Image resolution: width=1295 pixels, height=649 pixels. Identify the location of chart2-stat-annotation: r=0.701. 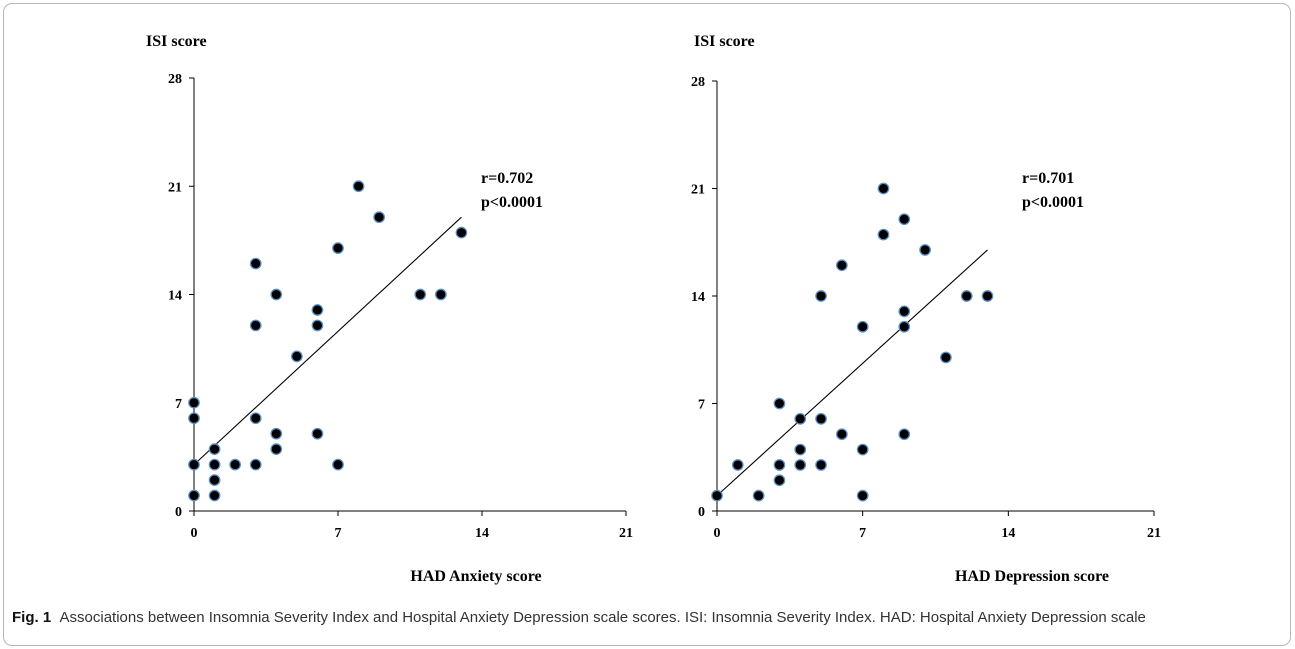
(1048, 178).